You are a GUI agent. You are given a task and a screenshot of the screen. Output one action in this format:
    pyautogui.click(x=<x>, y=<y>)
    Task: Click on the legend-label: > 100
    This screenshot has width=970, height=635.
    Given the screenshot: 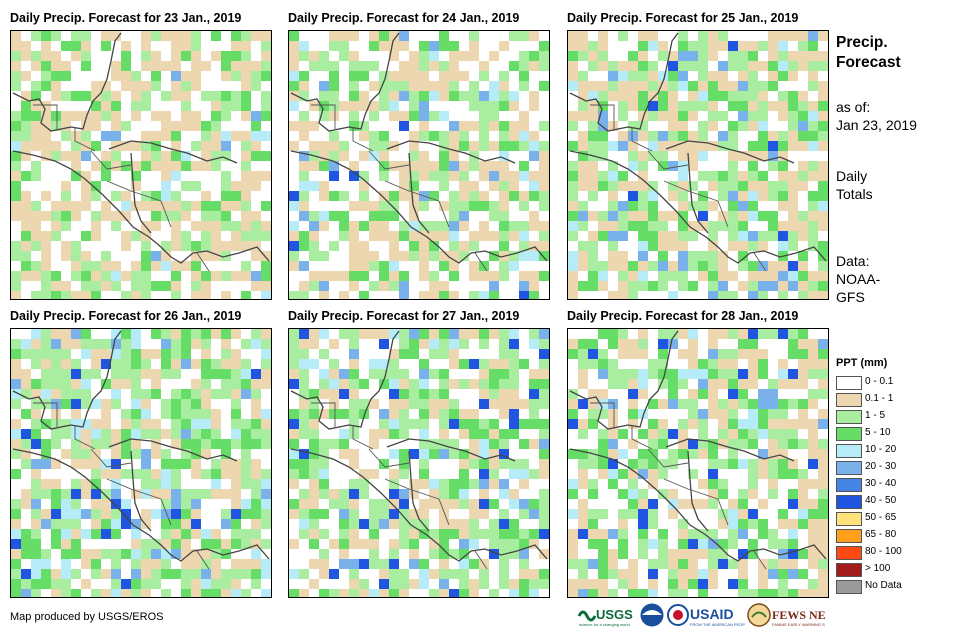 What is the action you would take?
    pyautogui.click(x=878, y=568)
    